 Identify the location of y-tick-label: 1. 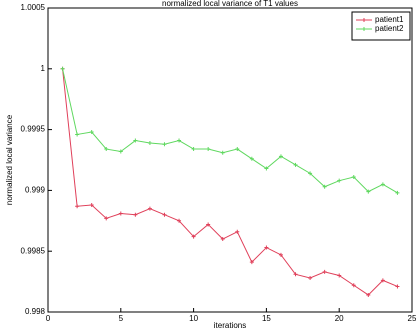
(43, 68).